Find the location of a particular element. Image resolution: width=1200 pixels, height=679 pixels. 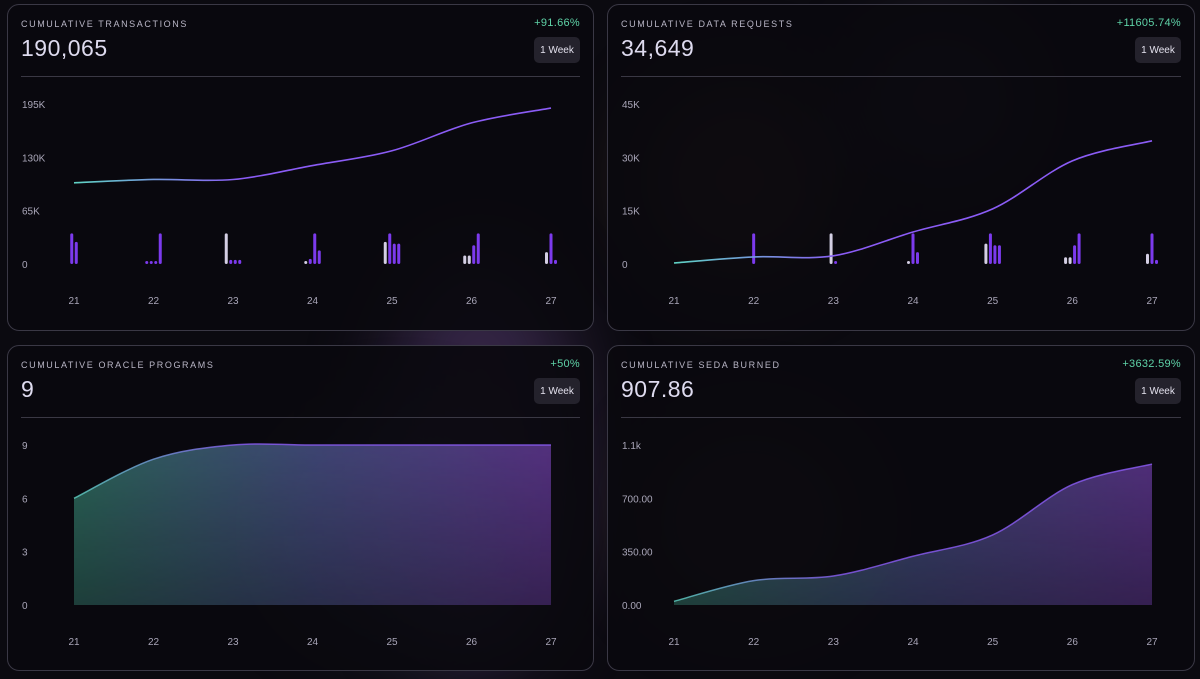

change-badge: +11605.74% is located at coordinates (1148, 23).